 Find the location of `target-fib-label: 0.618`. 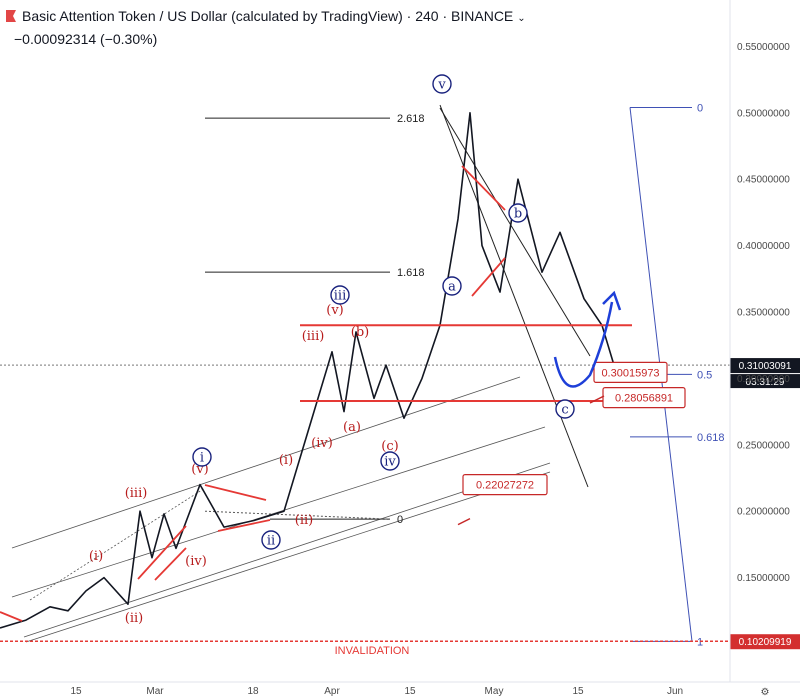

target-fib-label: 0.618 is located at coordinates (711, 438).